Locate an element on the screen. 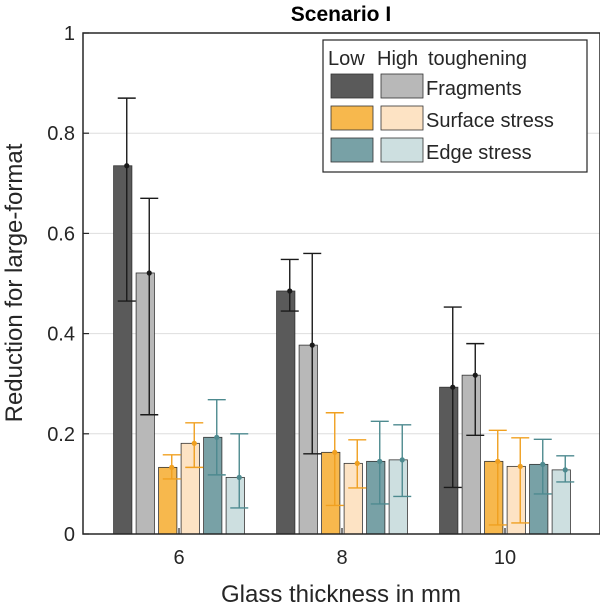 This screenshot has width=600, height=607. legend-label-edge-stress: Edge stress is located at coordinates (479, 153).